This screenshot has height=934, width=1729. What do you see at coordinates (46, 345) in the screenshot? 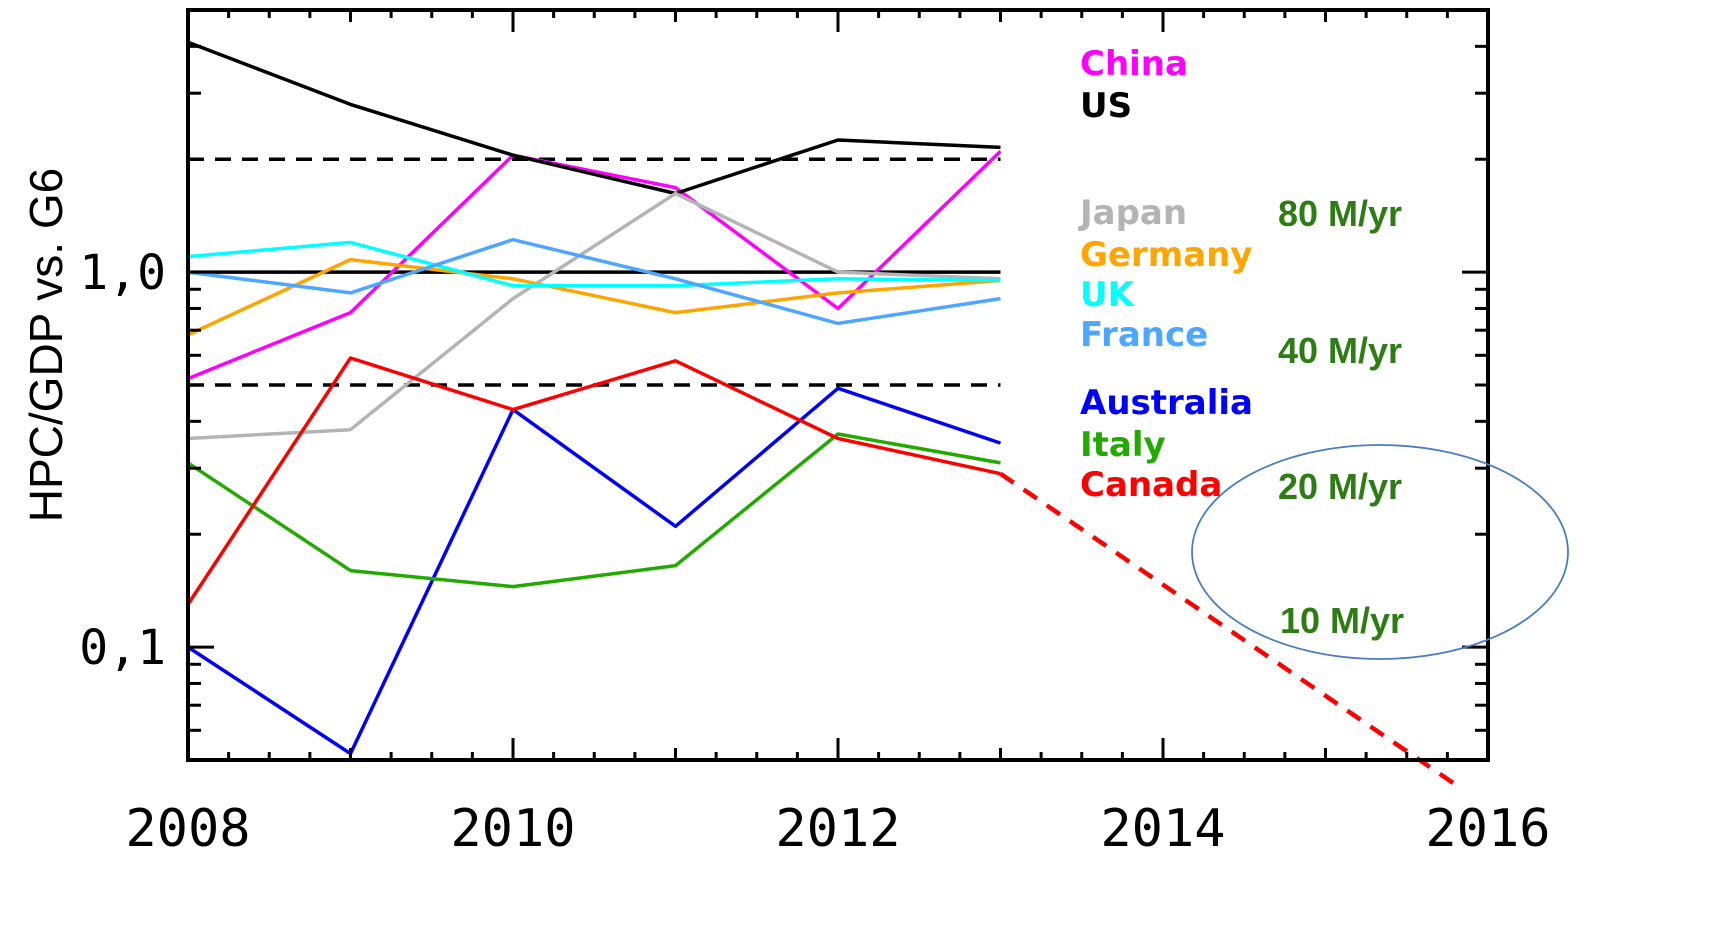
I see `y-axis-label: HPC/GDP vs. G6` at bounding box center [46, 345].